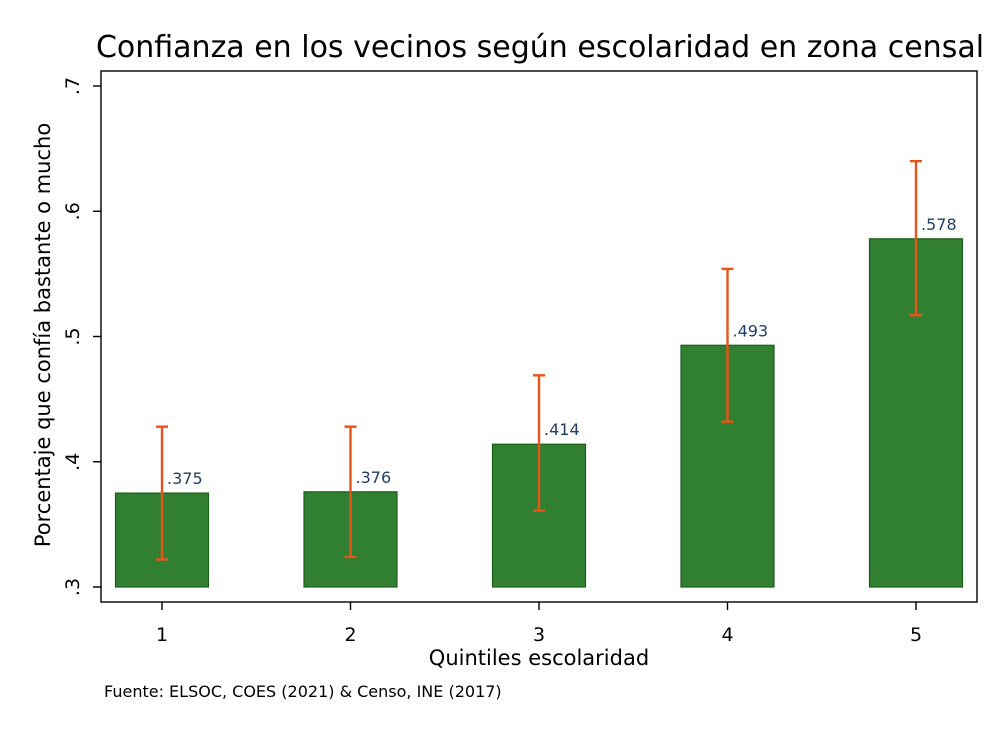 Image resolution: width=1006 pixels, height=732 pixels. I want to click on value-label: .376, so click(374, 477).